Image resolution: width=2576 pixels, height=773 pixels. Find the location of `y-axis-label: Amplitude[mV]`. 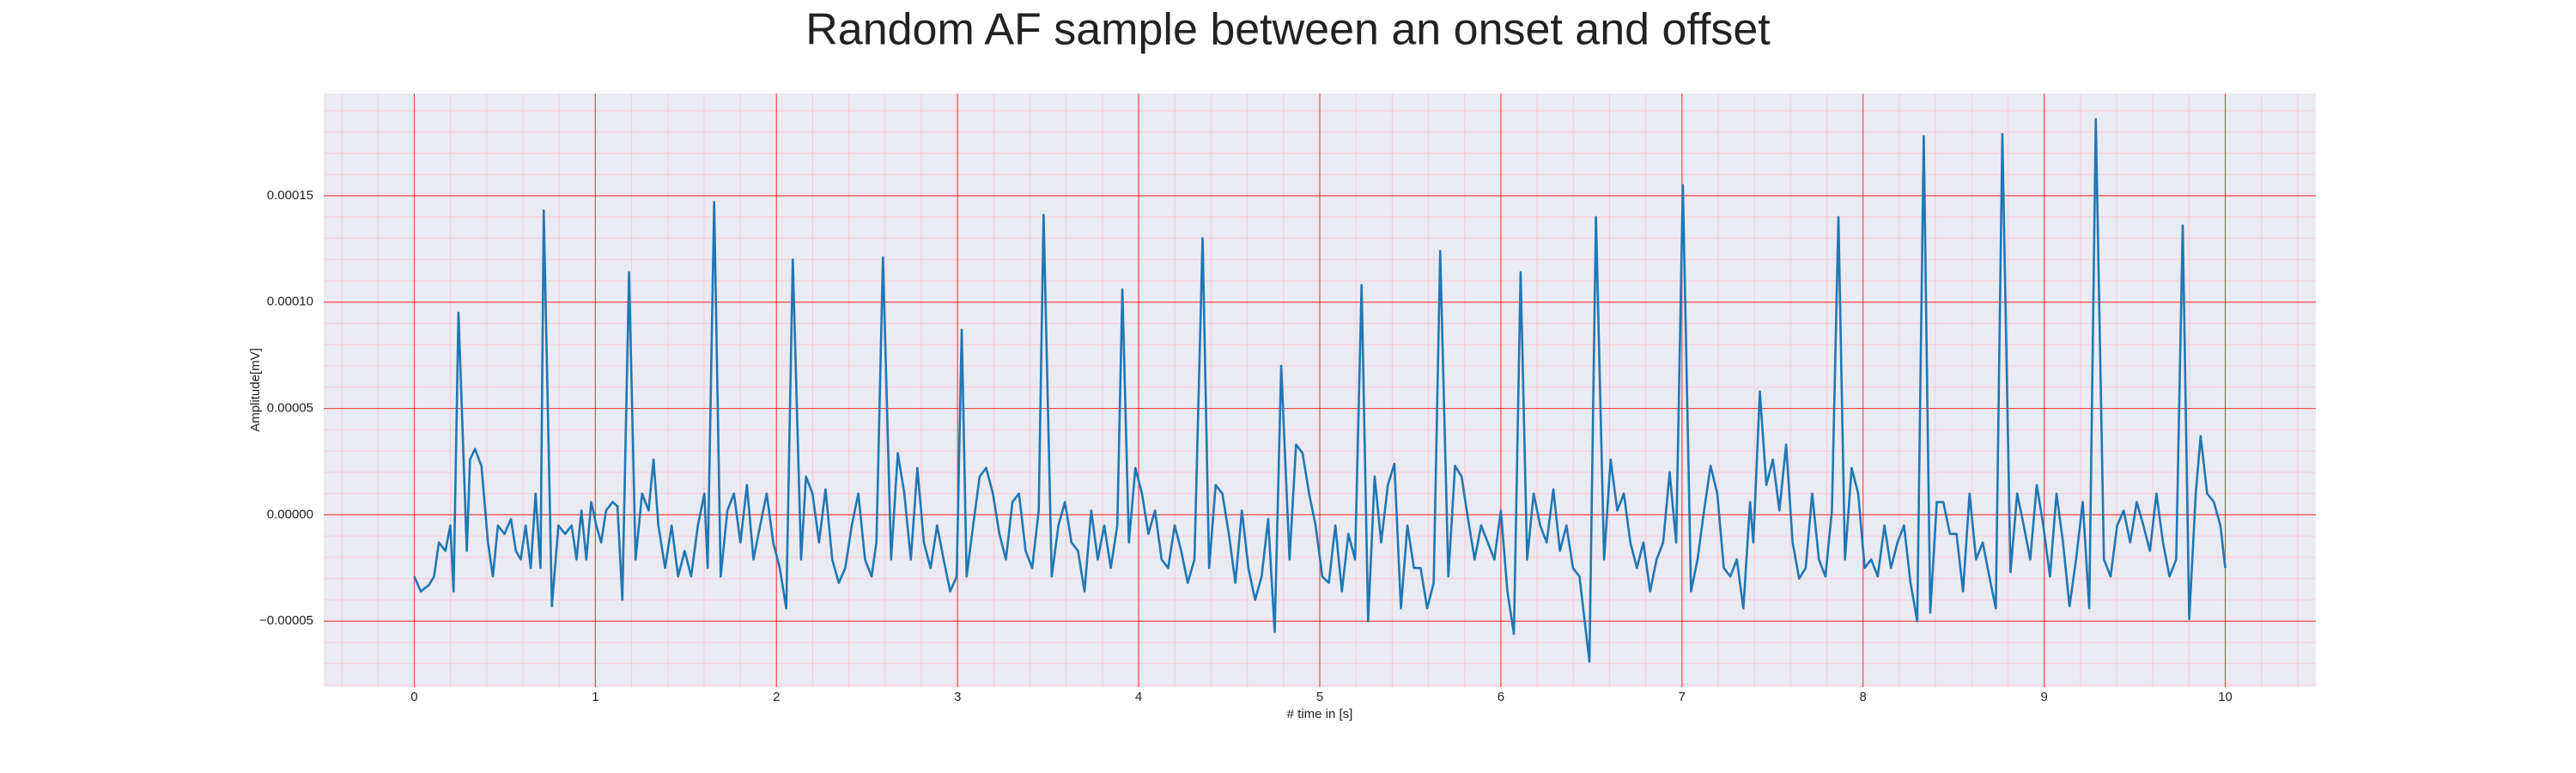

y-axis-label: Amplitude[mV] is located at coordinates (255, 390).